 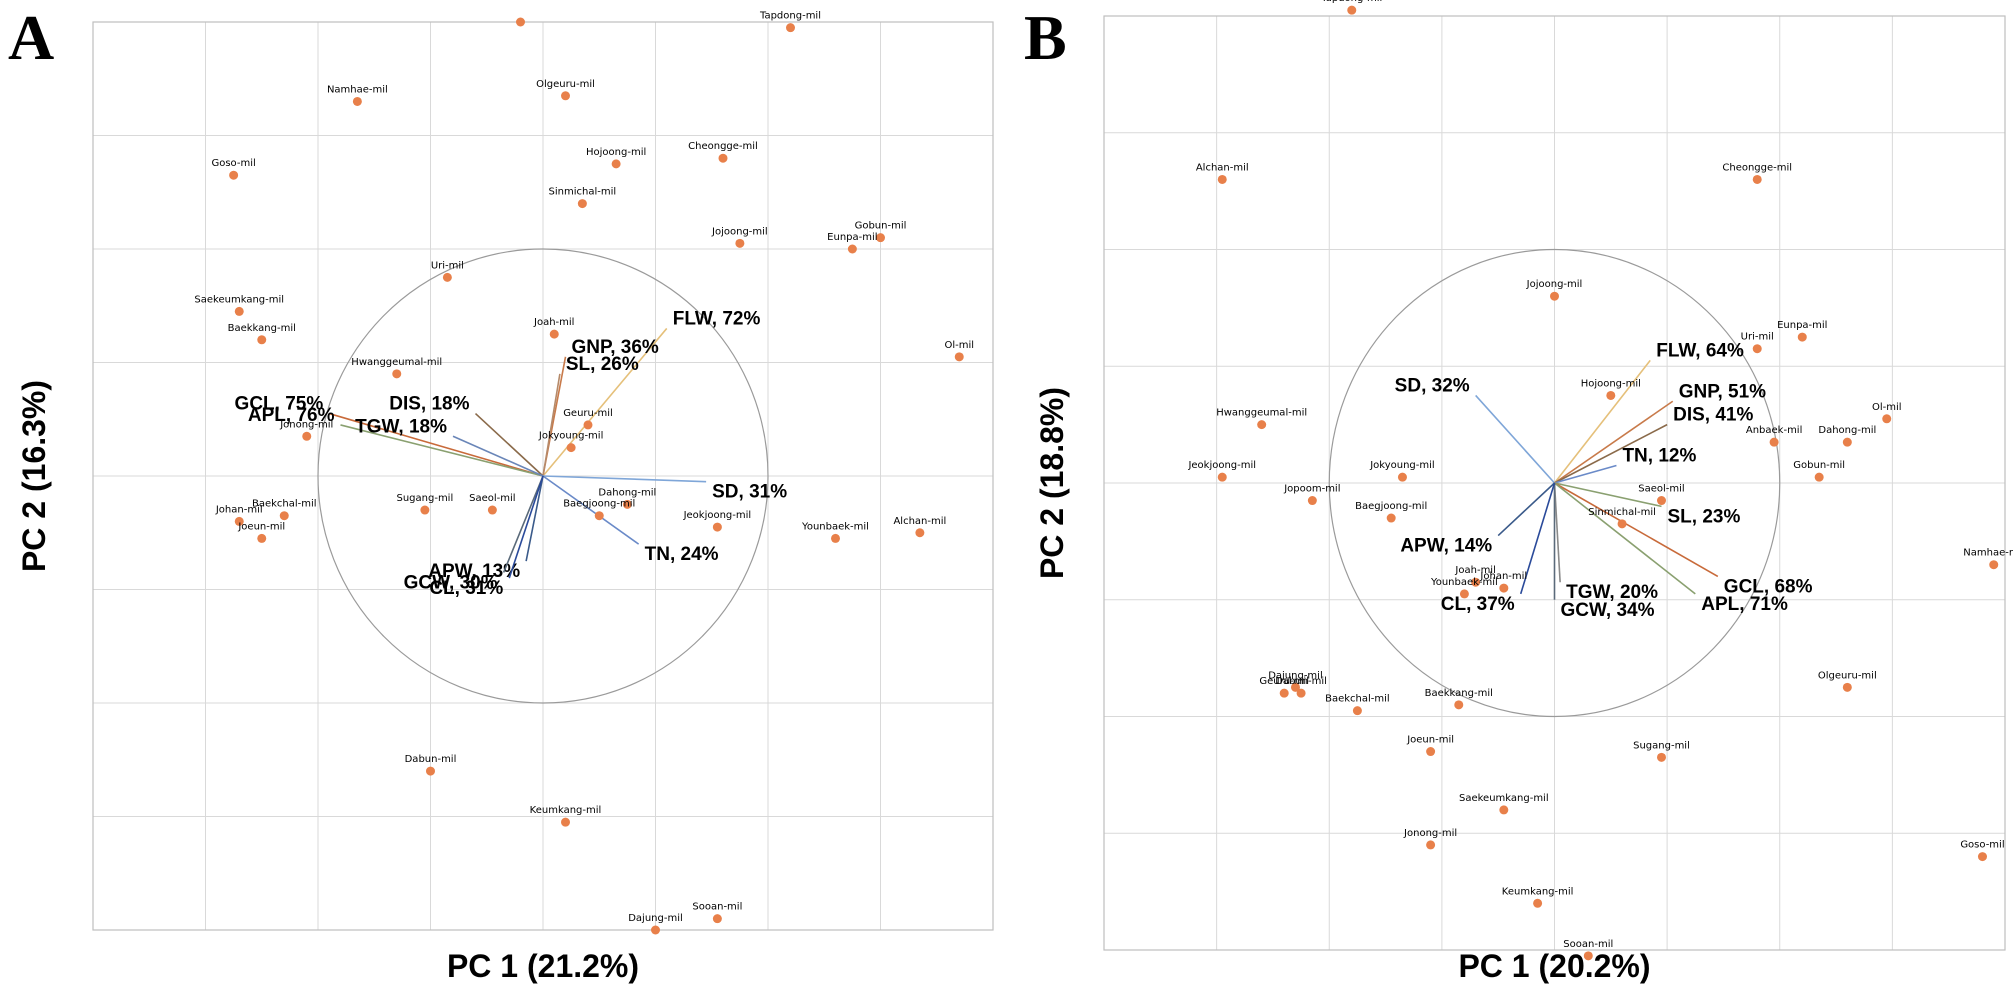 I want to click on panel-letter-a: A, so click(x=31, y=37).